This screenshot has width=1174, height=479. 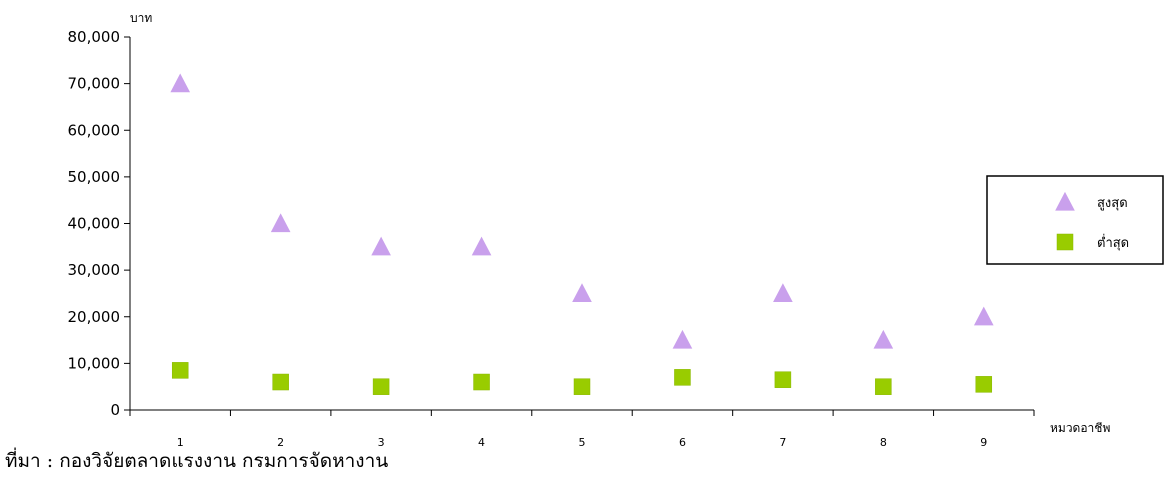 I want to click on y-tick-label: 20,000, so click(x=94, y=317).